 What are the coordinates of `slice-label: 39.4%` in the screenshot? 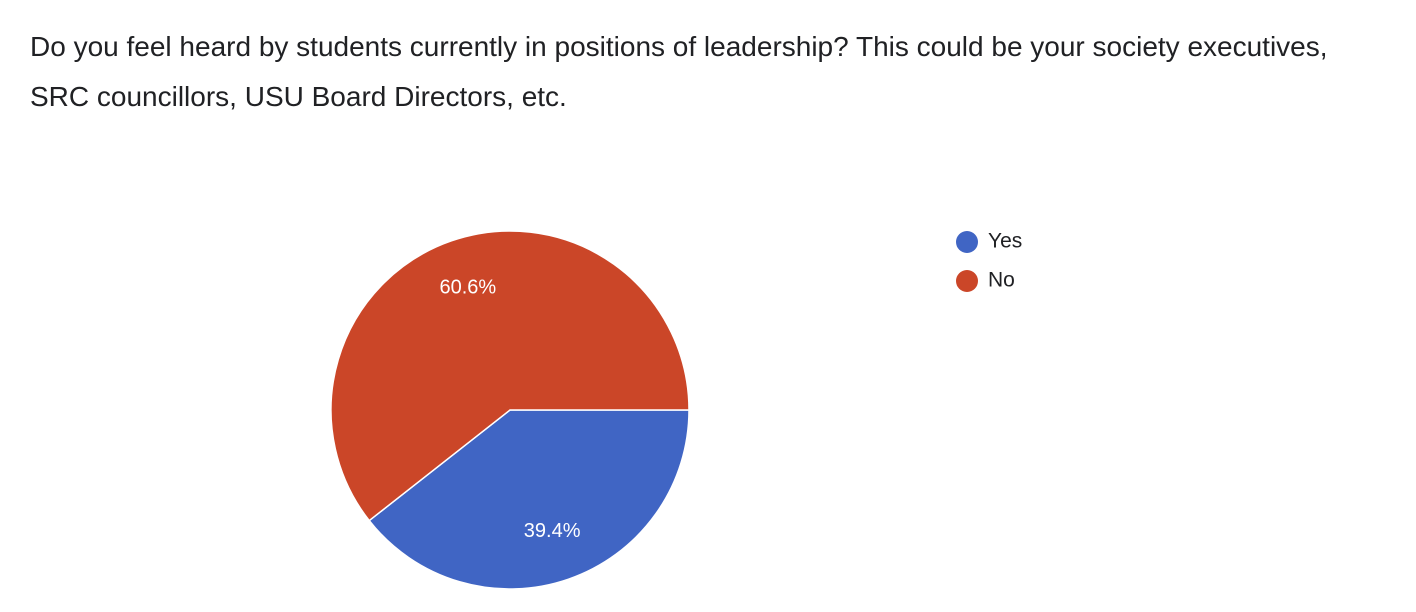 It's located at (552, 531).